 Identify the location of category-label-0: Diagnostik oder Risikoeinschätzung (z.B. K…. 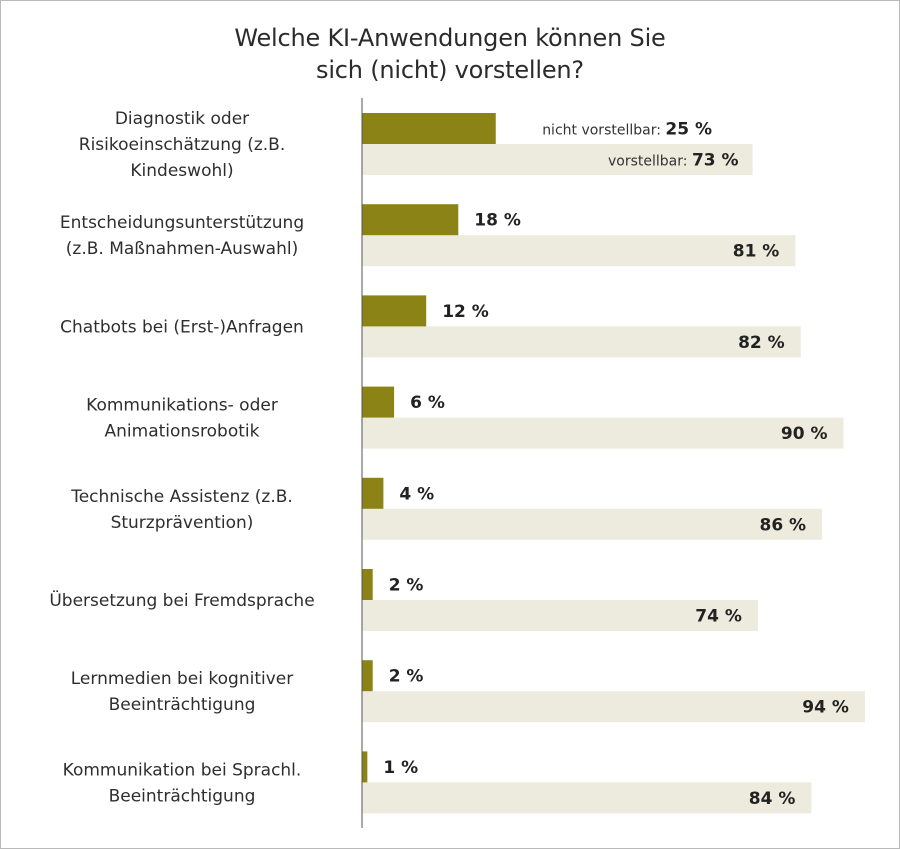
(182, 145).